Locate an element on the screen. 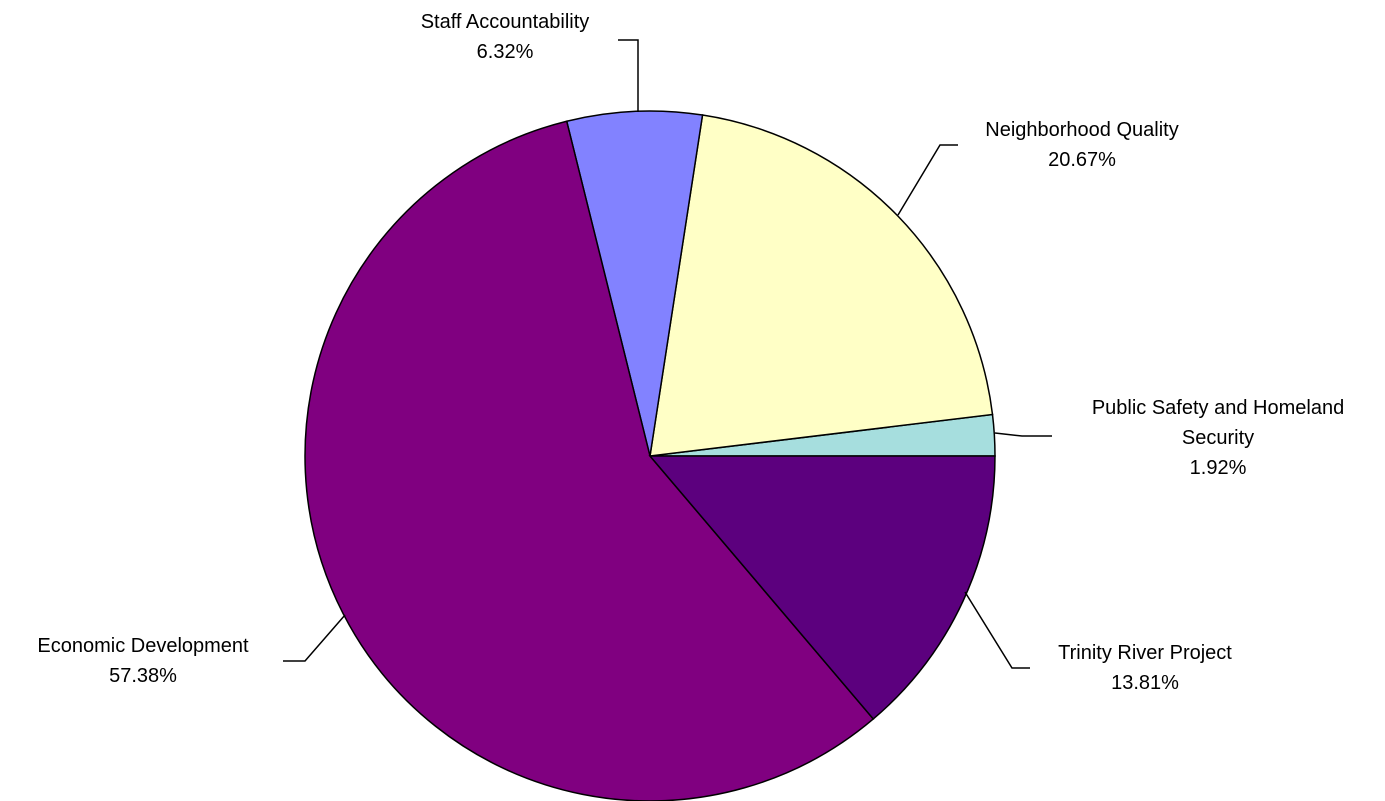  slice-percent-staff-accountability: 6.32% is located at coordinates (505, 52).